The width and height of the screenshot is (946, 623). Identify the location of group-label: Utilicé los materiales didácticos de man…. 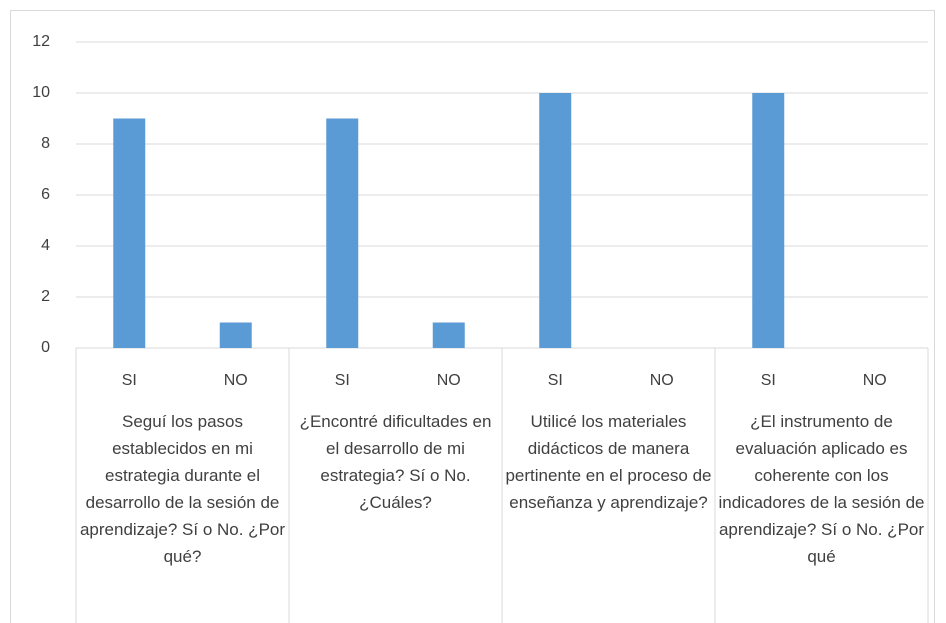
(608, 462).